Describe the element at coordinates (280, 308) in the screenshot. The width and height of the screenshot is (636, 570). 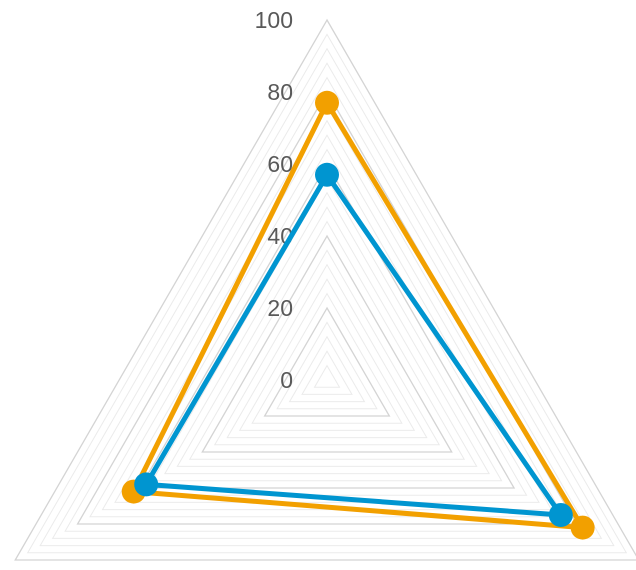
I see `tick-label: 20` at that location.